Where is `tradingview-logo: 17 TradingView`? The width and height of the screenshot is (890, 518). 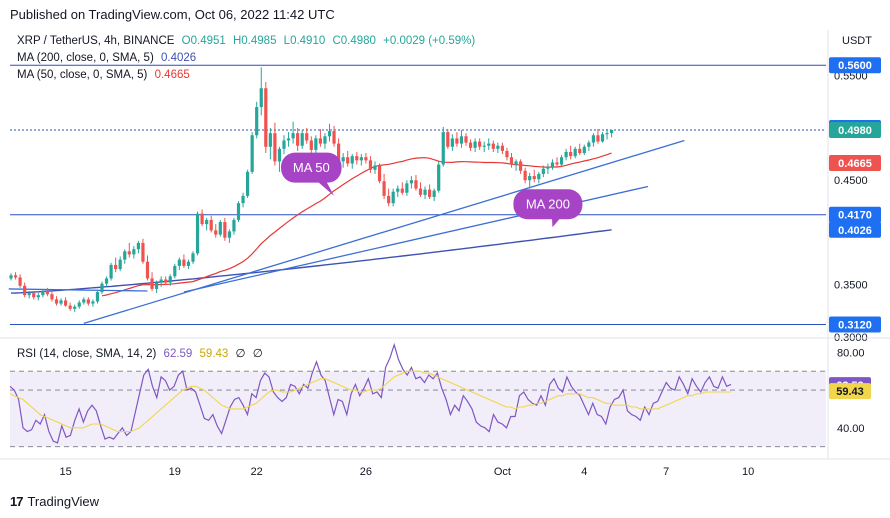
tradingview-logo: 17 TradingView is located at coordinates (54, 501).